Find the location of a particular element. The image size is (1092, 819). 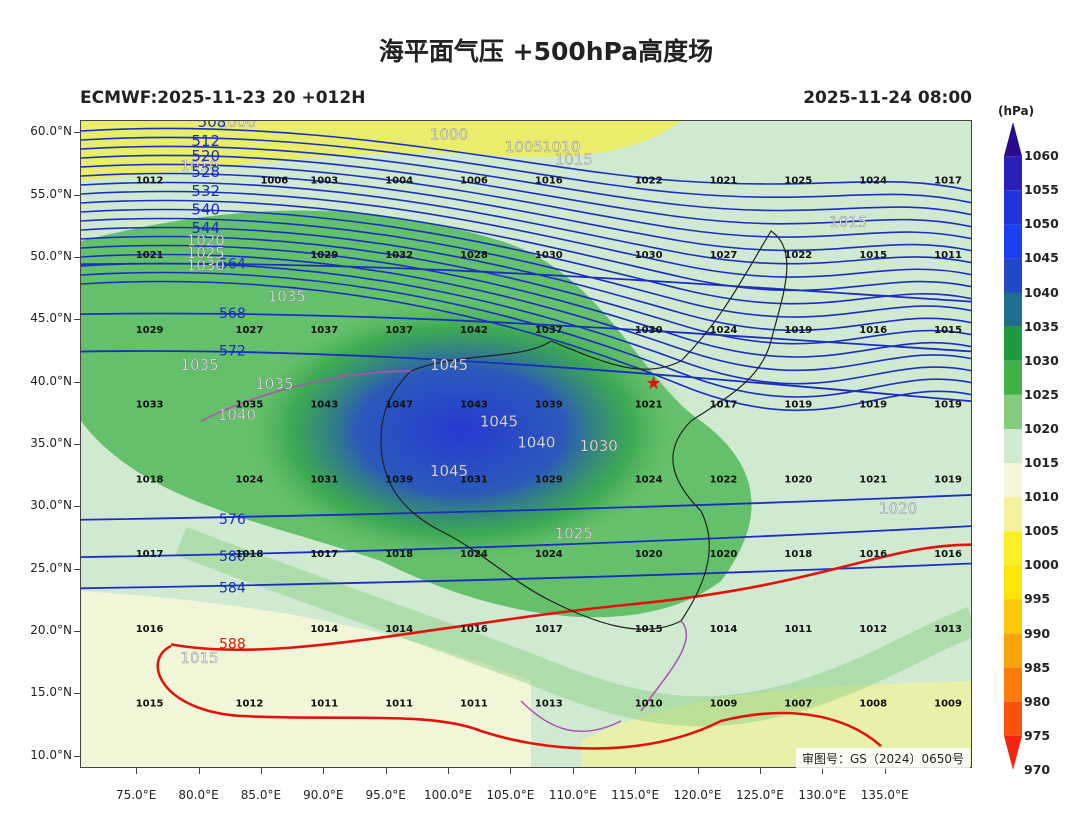

pressure-value: 1021 is located at coordinates (150, 255).